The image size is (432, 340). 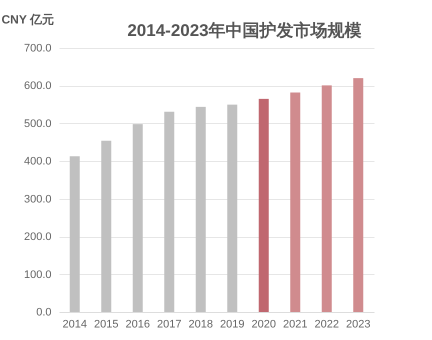 I want to click on x-tick-label: 2017, so click(x=169, y=324).